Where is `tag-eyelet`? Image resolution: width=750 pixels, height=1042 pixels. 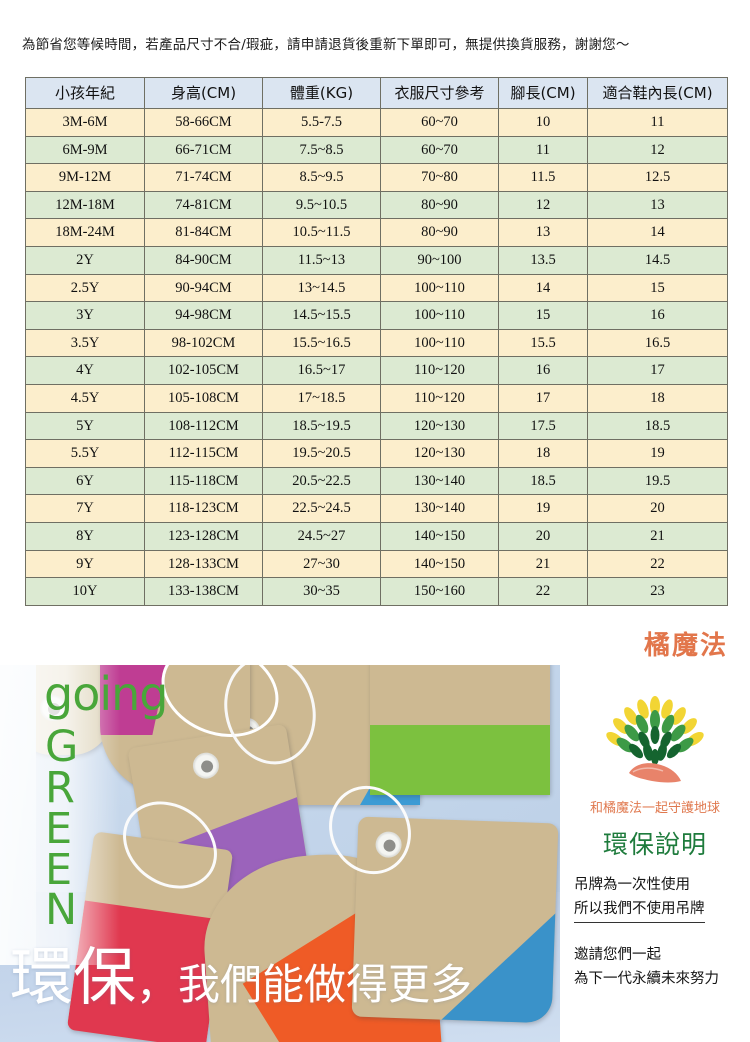
tag-eyelet is located at coordinates (206, 765).